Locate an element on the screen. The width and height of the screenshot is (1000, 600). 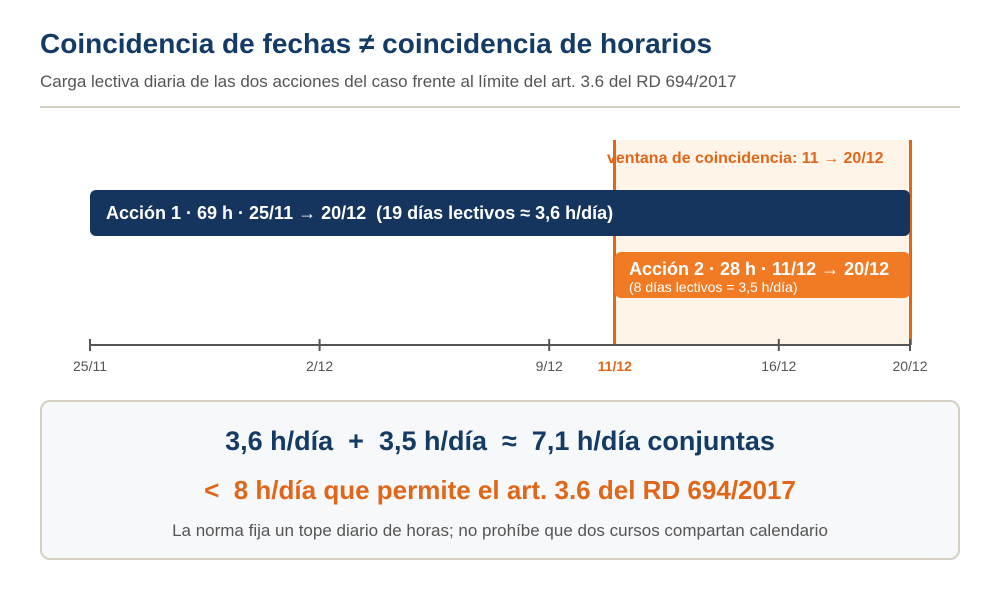
header-divider is located at coordinates (500, 107).